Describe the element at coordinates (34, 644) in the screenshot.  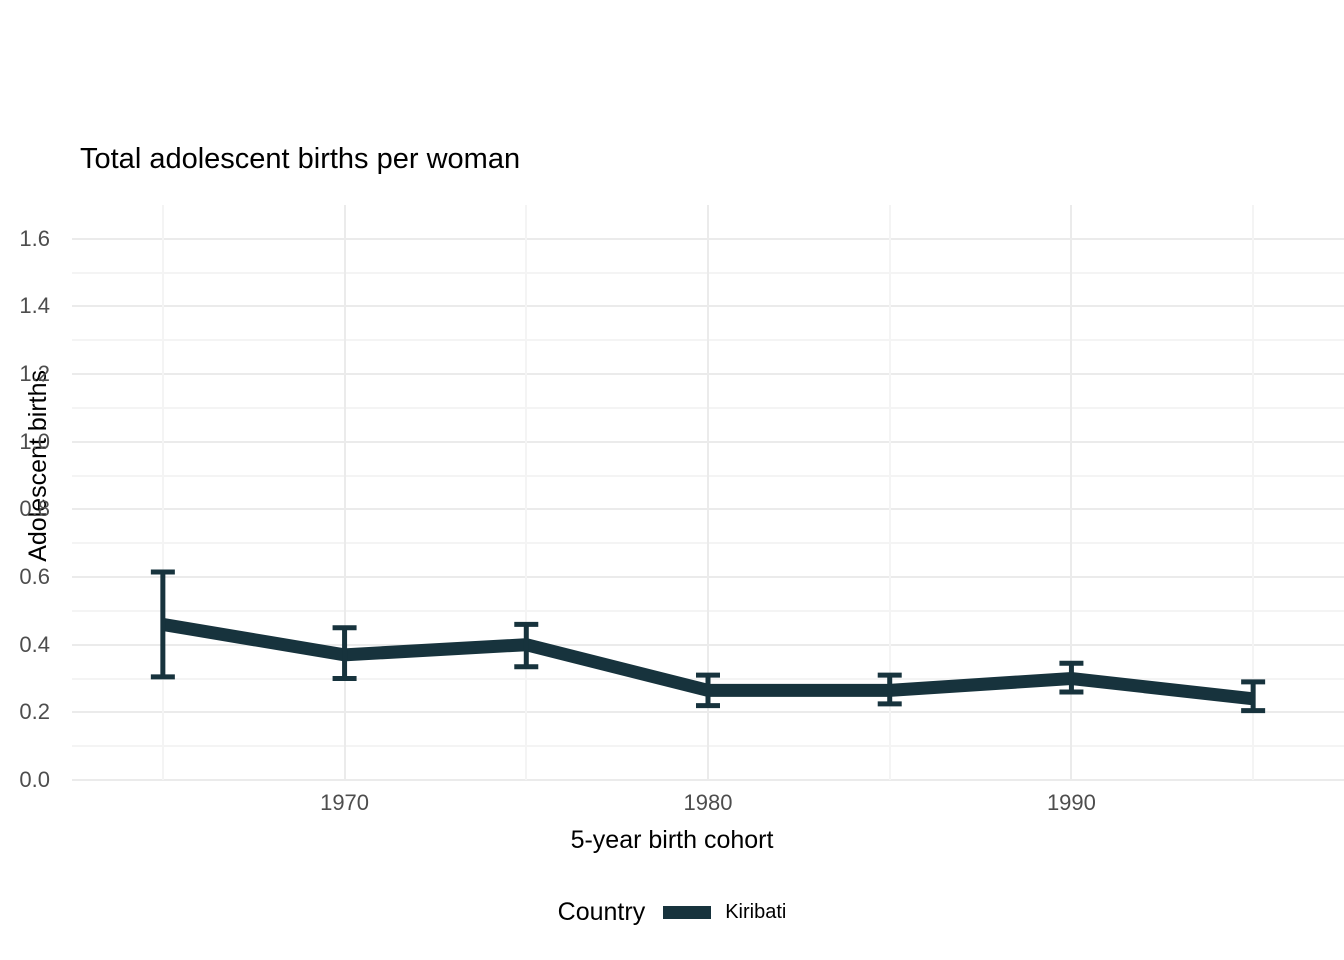
I see `y-axis-tick-label: 0.4` at that location.